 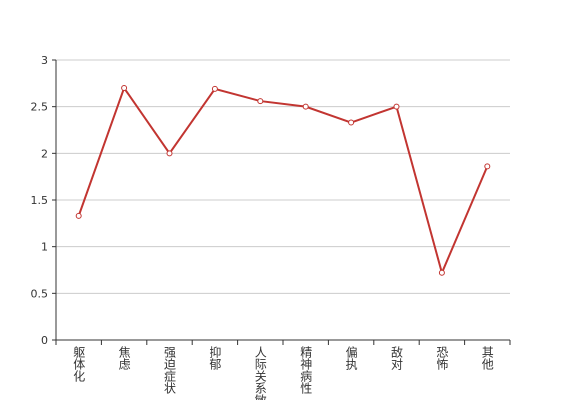 I want to click on x-tick-label: 其他, so click(x=487, y=358).